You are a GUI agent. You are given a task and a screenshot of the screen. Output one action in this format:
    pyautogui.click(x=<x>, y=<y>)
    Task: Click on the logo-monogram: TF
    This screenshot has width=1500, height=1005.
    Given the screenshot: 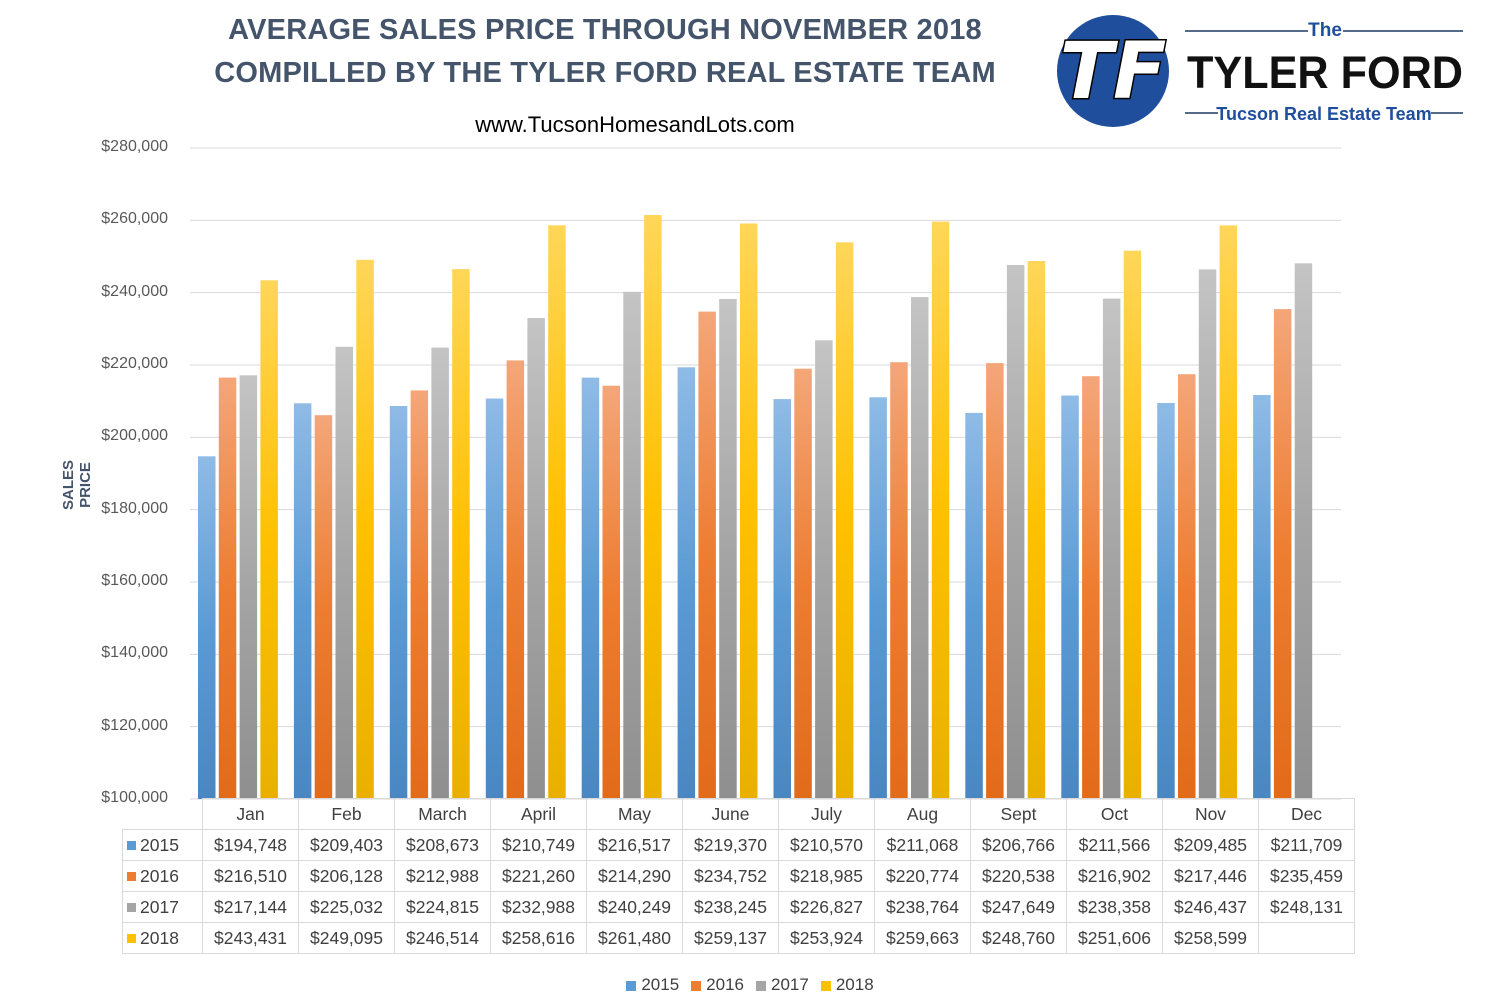 What is the action you would take?
    pyautogui.click(x=1113, y=72)
    